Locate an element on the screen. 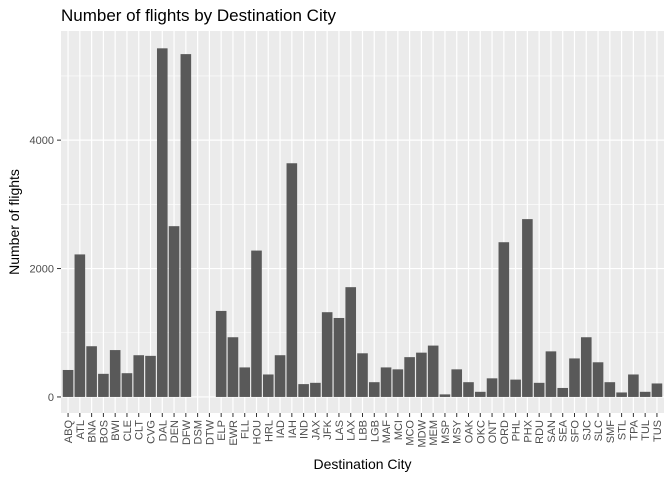 This screenshot has height=480, width=672. bar-mco is located at coordinates (409, 377).